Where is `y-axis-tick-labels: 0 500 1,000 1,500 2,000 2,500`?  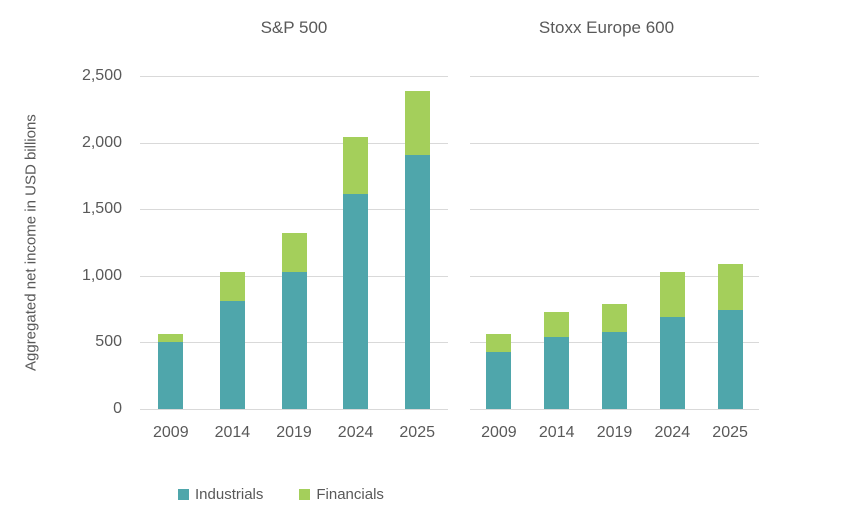 y-axis-tick-labels: 0 500 1,000 1,500 2,000 2,500 is located at coordinates (91, 257).